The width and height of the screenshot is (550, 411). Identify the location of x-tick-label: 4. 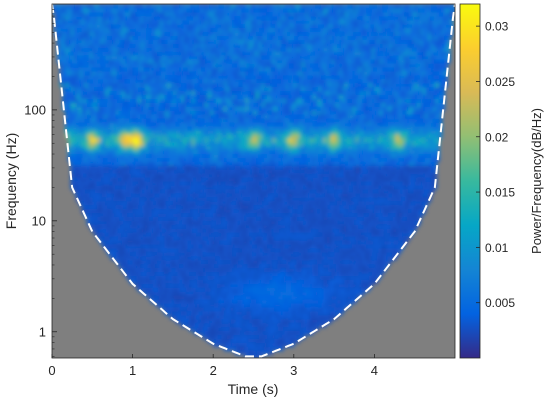
(374, 370).